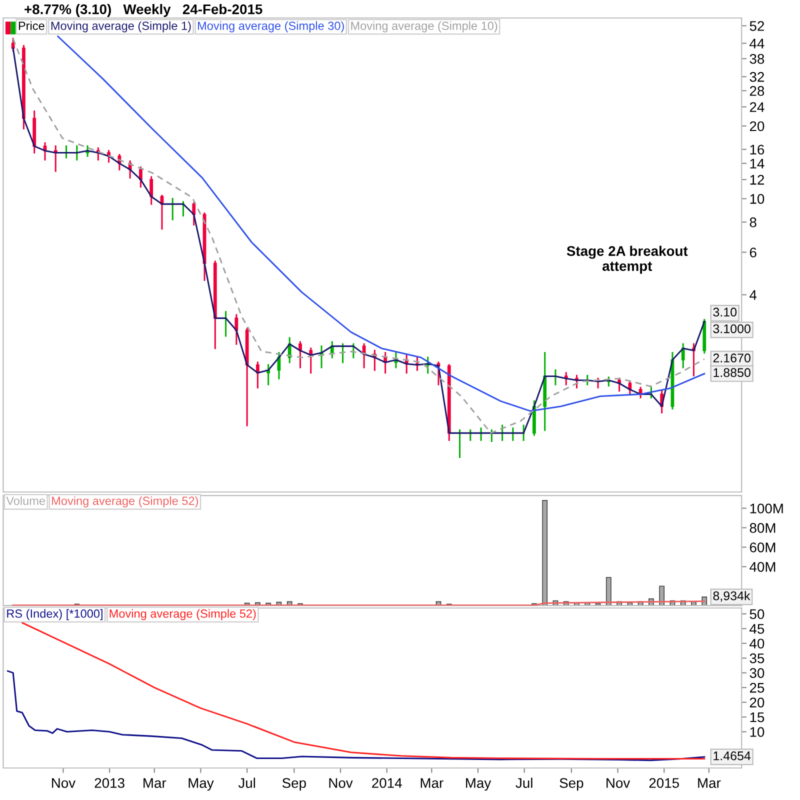 This screenshot has height=800, width=800. Describe the element at coordinates (763, 547) in the screenshot. I see `y-tick-label: 60M` at that location.